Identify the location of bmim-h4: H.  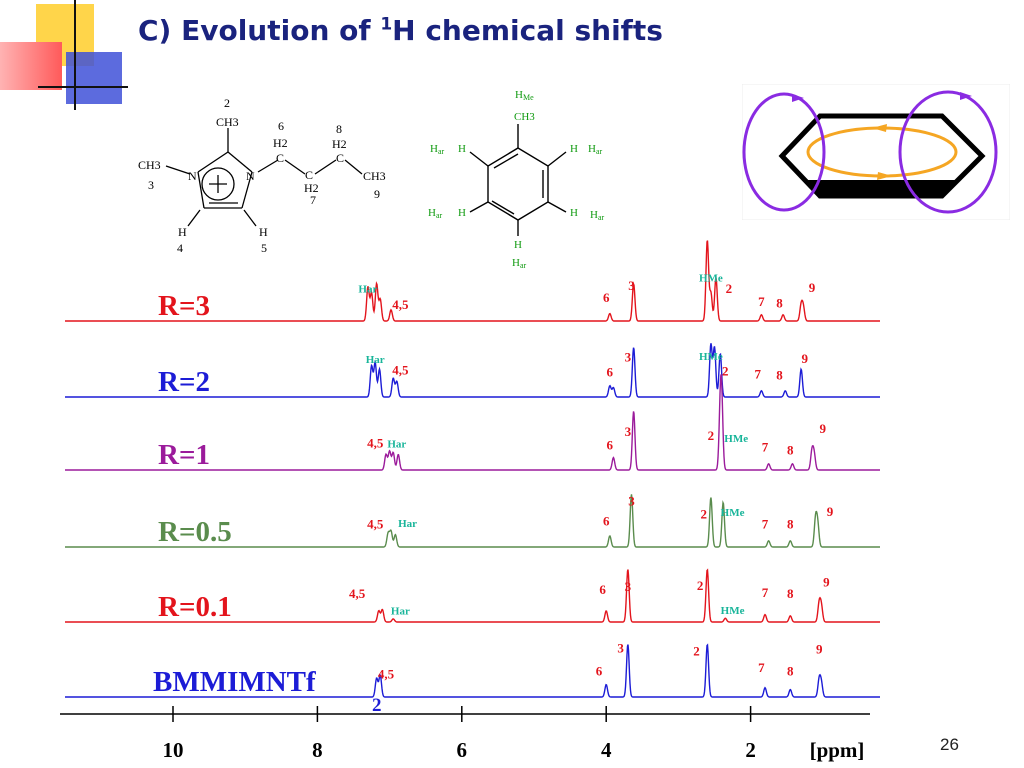
(182, 232).